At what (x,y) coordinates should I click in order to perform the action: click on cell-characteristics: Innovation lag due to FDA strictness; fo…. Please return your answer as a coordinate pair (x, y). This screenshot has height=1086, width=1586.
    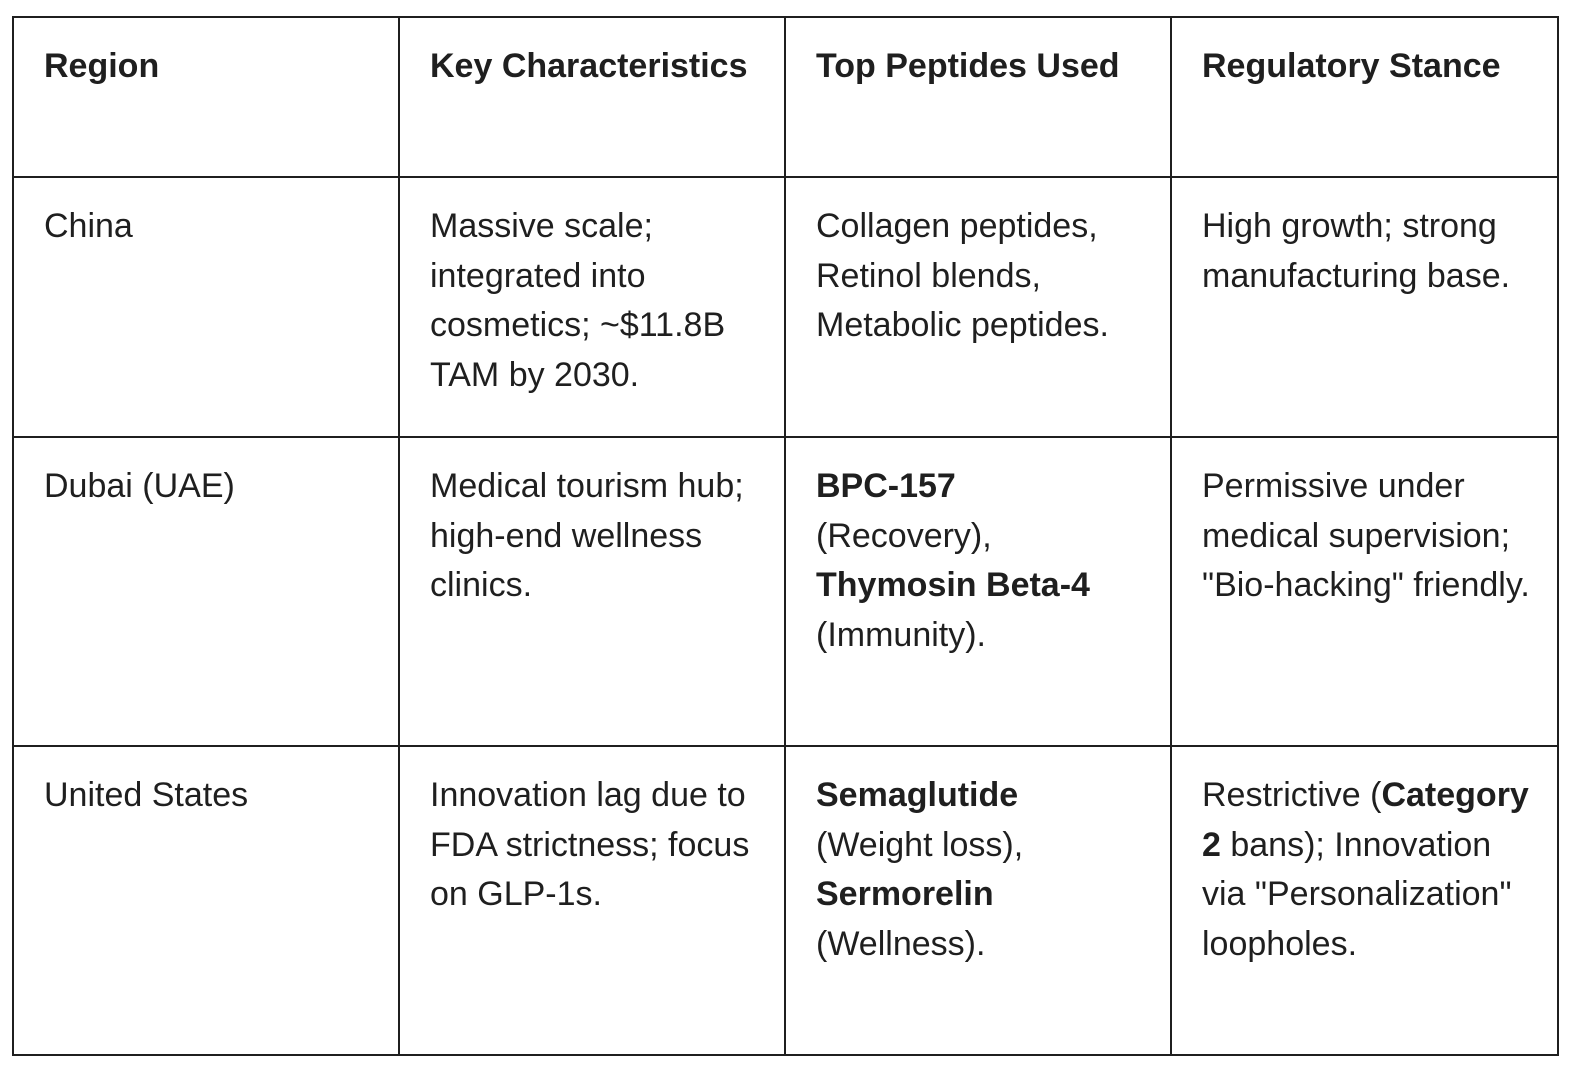
    Looking at the image, I should click on (592, 900).